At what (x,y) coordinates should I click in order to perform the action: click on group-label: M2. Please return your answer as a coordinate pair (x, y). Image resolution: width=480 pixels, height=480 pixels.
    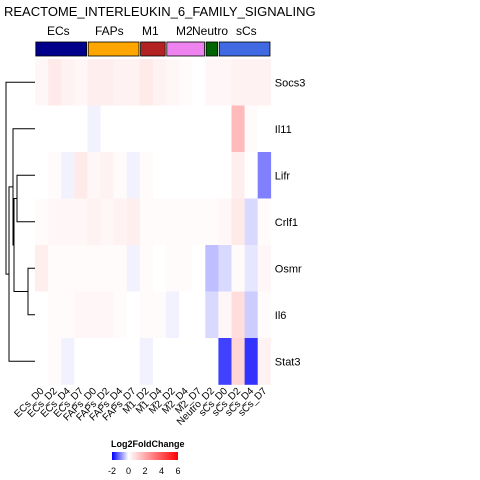
    Looking at the image, I should click on (184, 31).